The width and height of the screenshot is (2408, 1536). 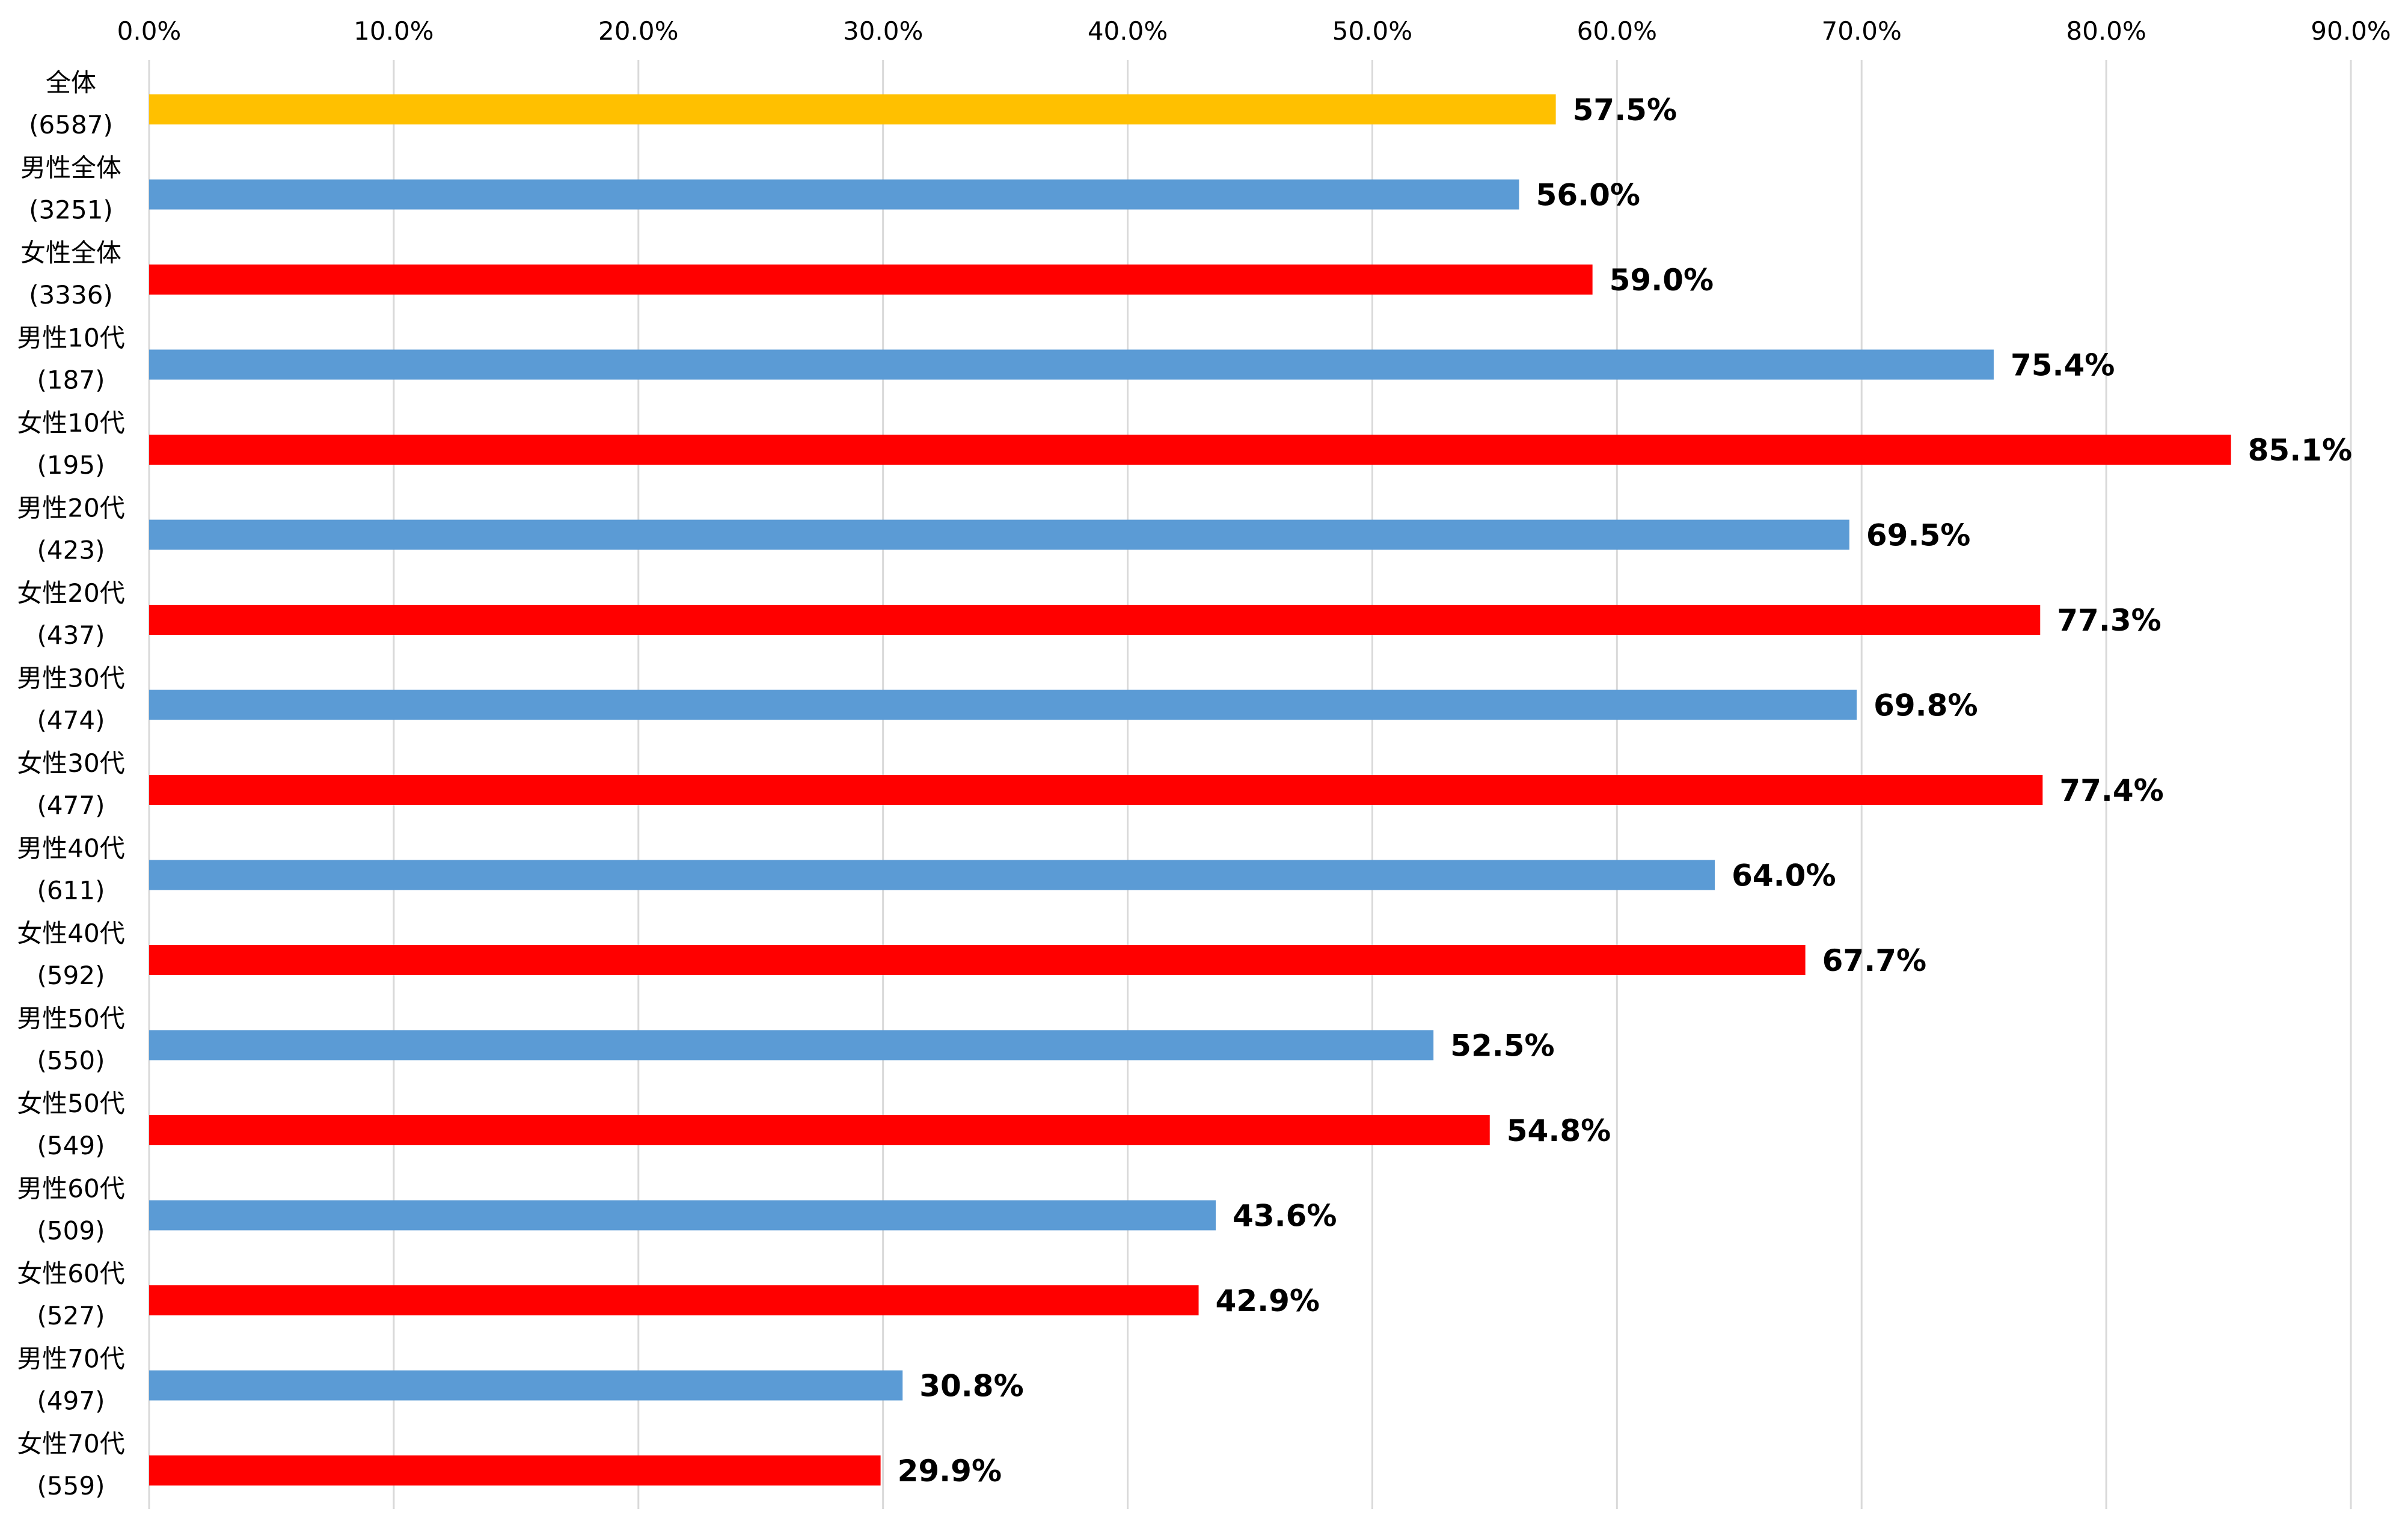 What do you see at coordinates (71, 805) in the screenshot?
I see `category-sample-size: (477)` at bounding box center [71, 805].